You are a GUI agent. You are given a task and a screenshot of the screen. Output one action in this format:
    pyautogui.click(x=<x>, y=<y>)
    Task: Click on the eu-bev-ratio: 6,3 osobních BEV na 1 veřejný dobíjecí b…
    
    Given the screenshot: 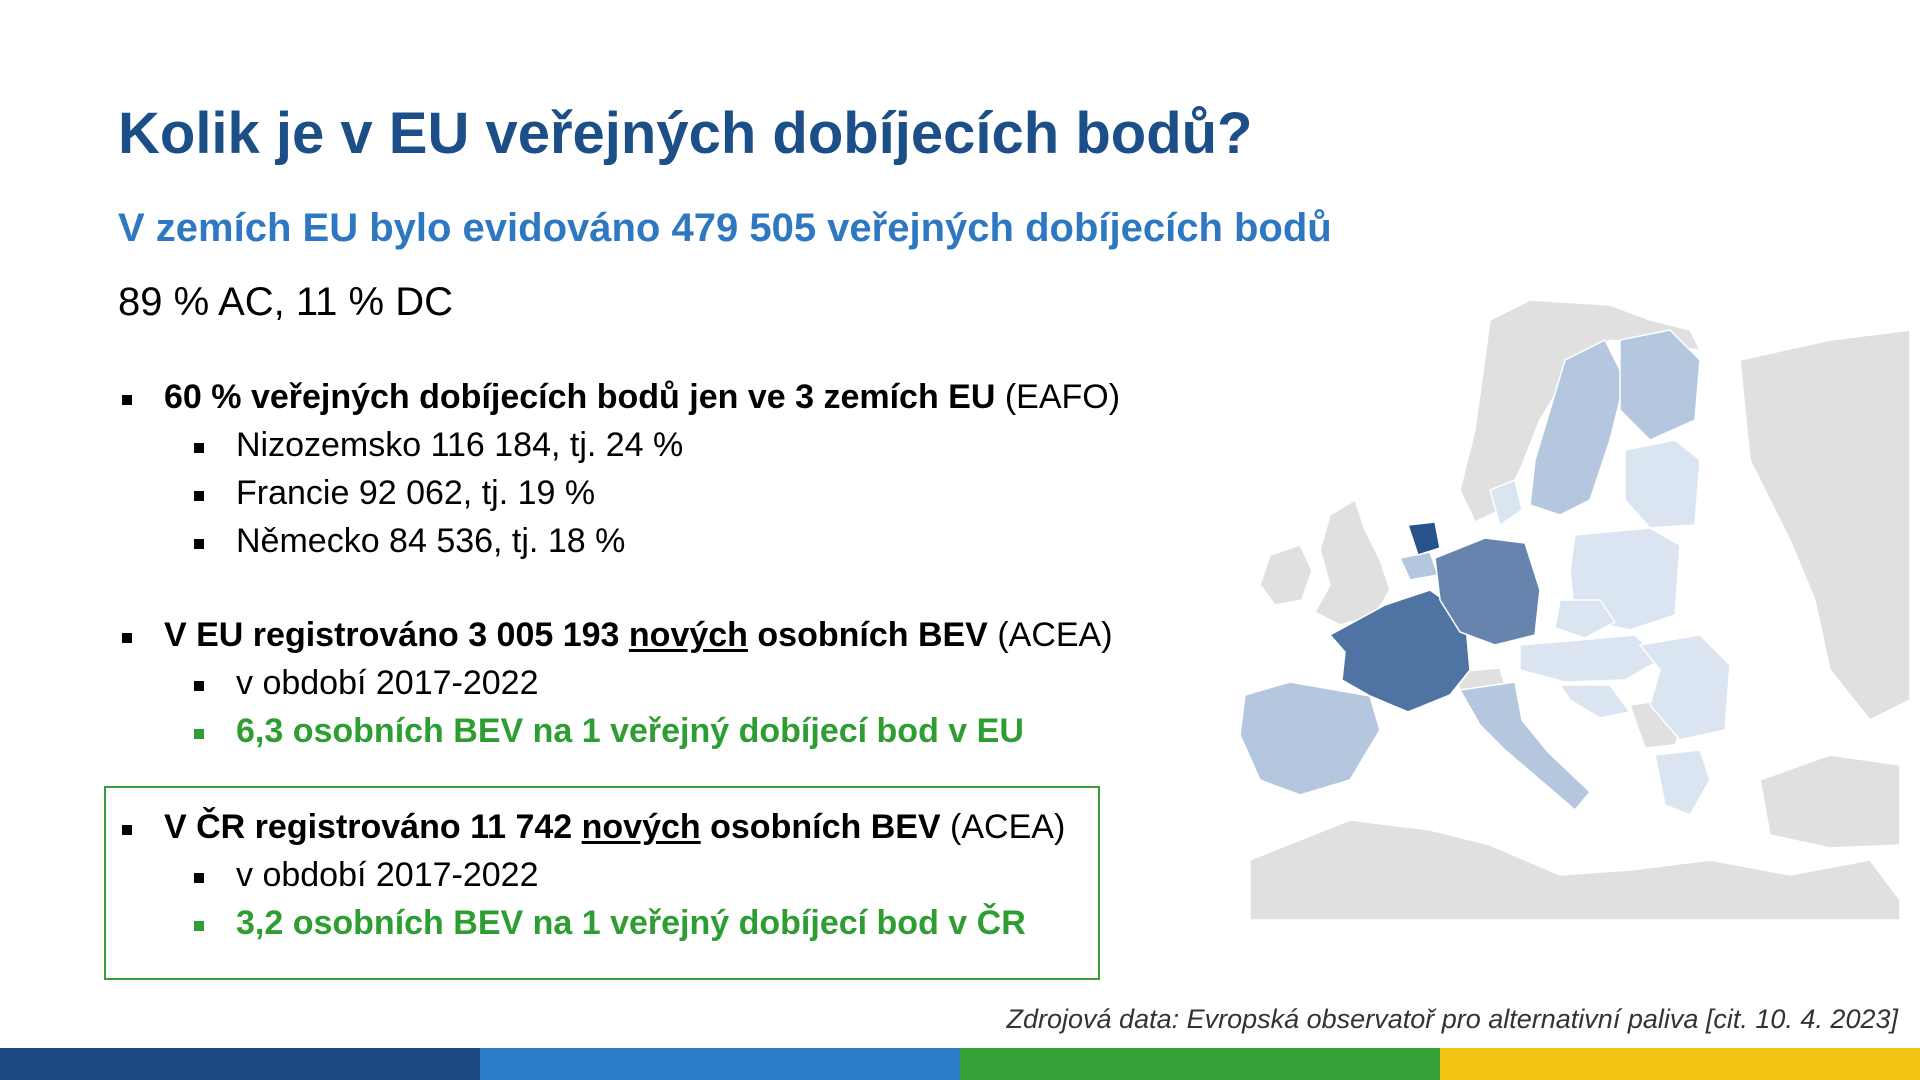 What is the action you would take?
    pyautogui.click(x=630, y=731)
    